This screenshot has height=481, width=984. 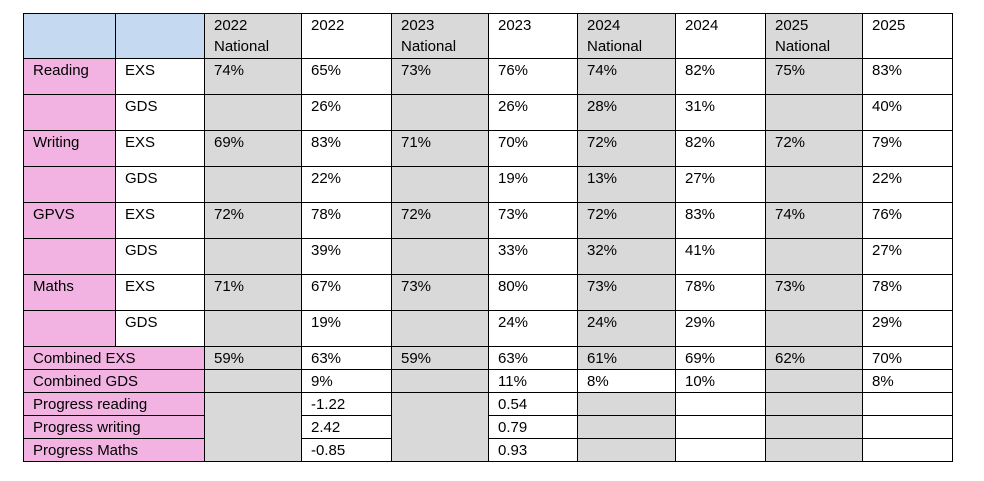 I want to click on subject-cell: Writing, so click(x=69, y=148).